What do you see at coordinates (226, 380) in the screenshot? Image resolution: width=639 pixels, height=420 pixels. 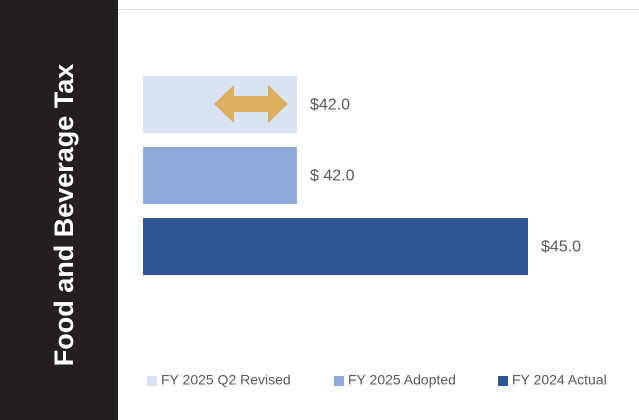 I see `legend-label: FY 2025 Q2 Revised` at bounding box center [226, 380].